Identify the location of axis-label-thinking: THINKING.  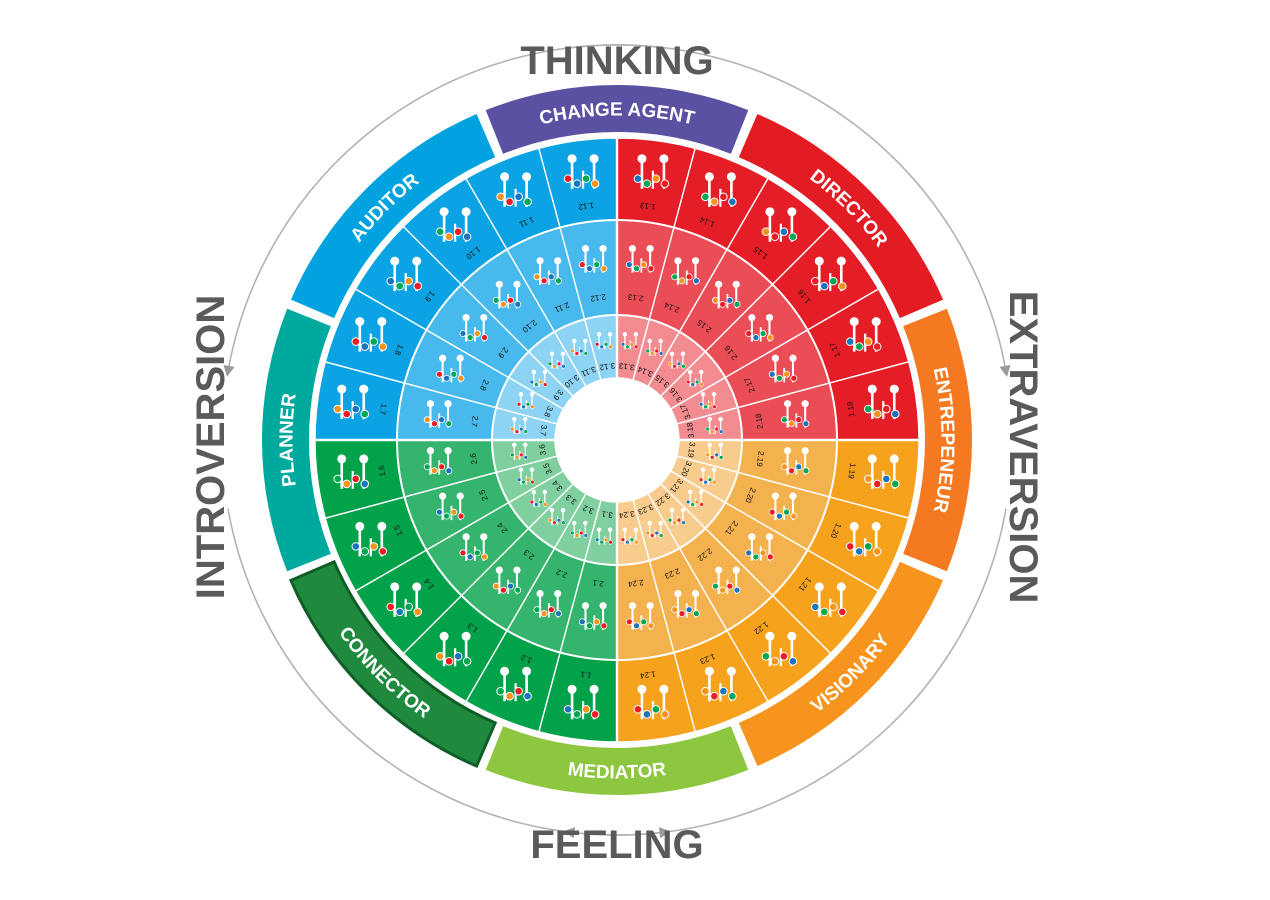
(616, 61).